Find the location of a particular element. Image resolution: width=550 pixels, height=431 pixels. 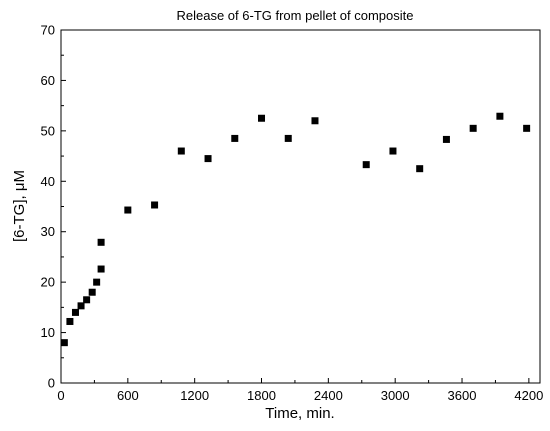

y-tick-label: 20 is located at coordinates (48, 282).